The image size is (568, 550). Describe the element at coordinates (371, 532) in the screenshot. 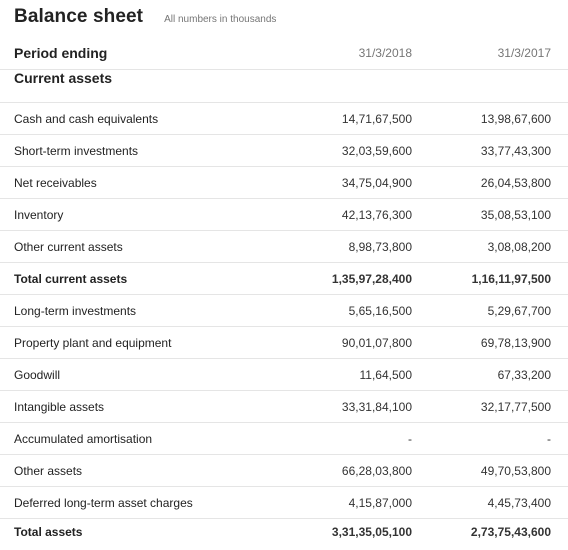

I see `value-2018: 3,31,35,05,100` at that location.